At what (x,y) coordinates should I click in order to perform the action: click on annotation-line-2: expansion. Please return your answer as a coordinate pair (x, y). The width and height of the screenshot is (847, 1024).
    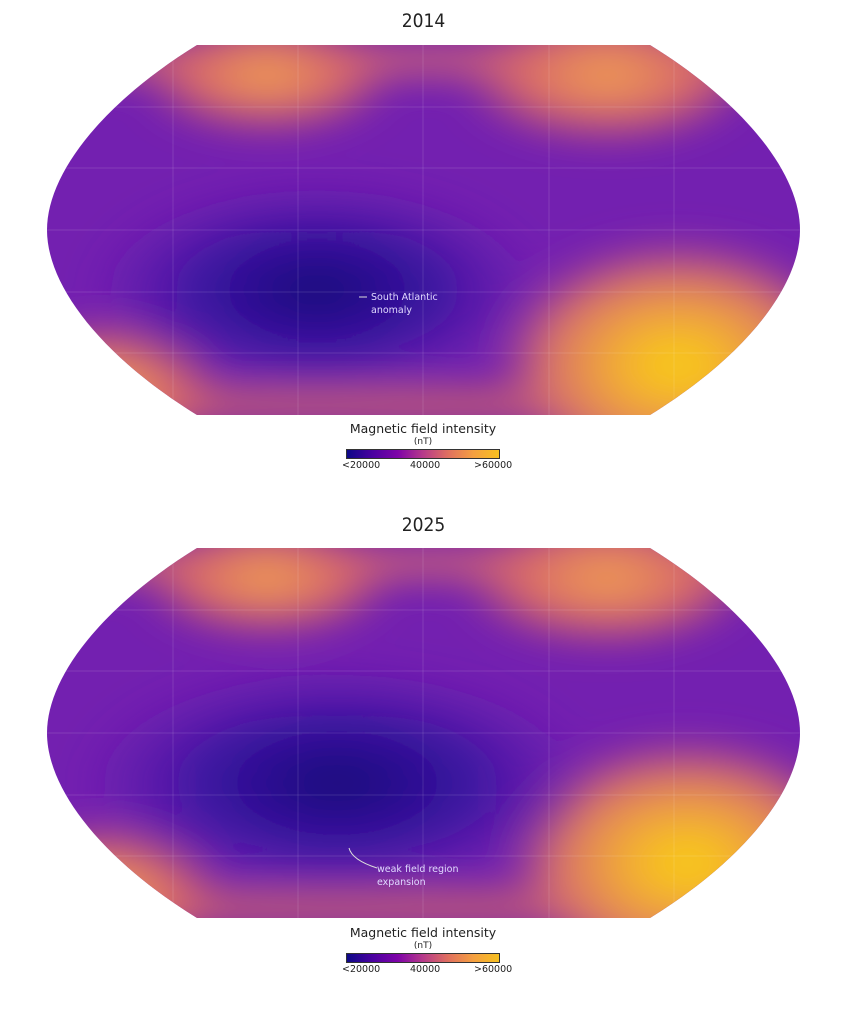
    Looking at the image, I should click on (401, 882).